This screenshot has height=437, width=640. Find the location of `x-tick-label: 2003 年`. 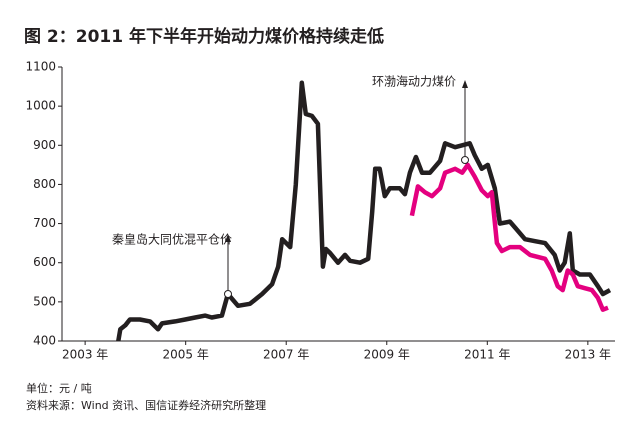

x-tick-label: 2003 年 is located at coordinates (85, 355).